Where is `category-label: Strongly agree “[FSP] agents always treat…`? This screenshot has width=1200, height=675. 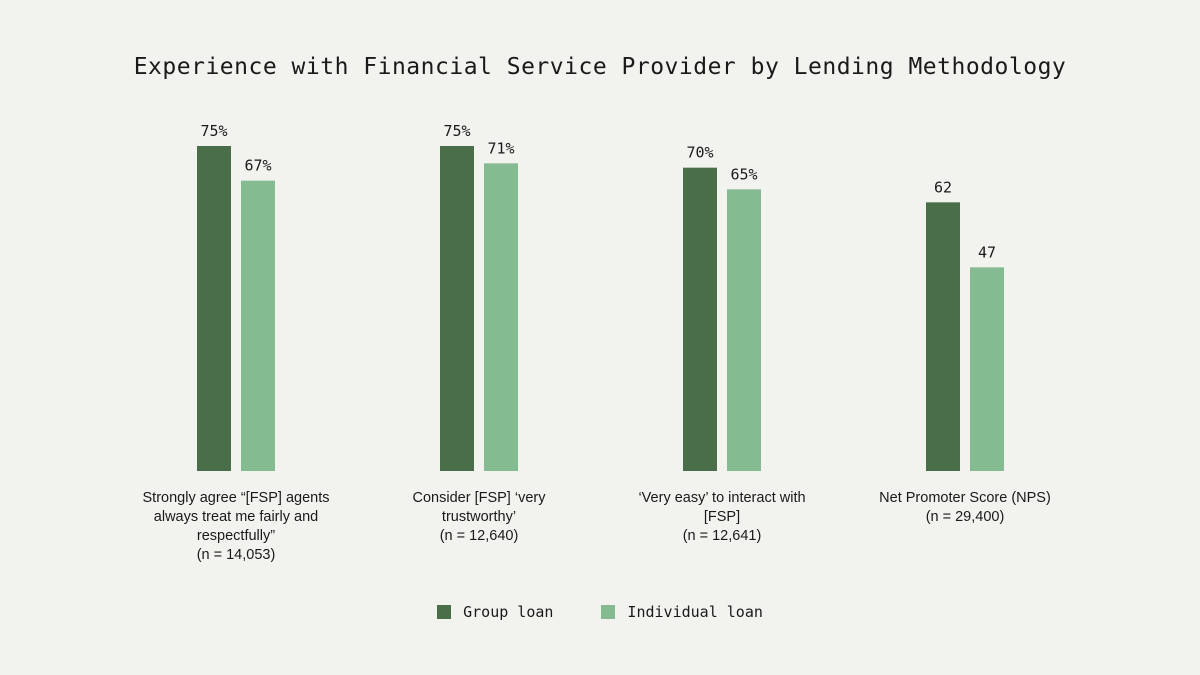
category-label: Strongly agree “[FSP] agents always treat… is located at coordinates (236, 527).